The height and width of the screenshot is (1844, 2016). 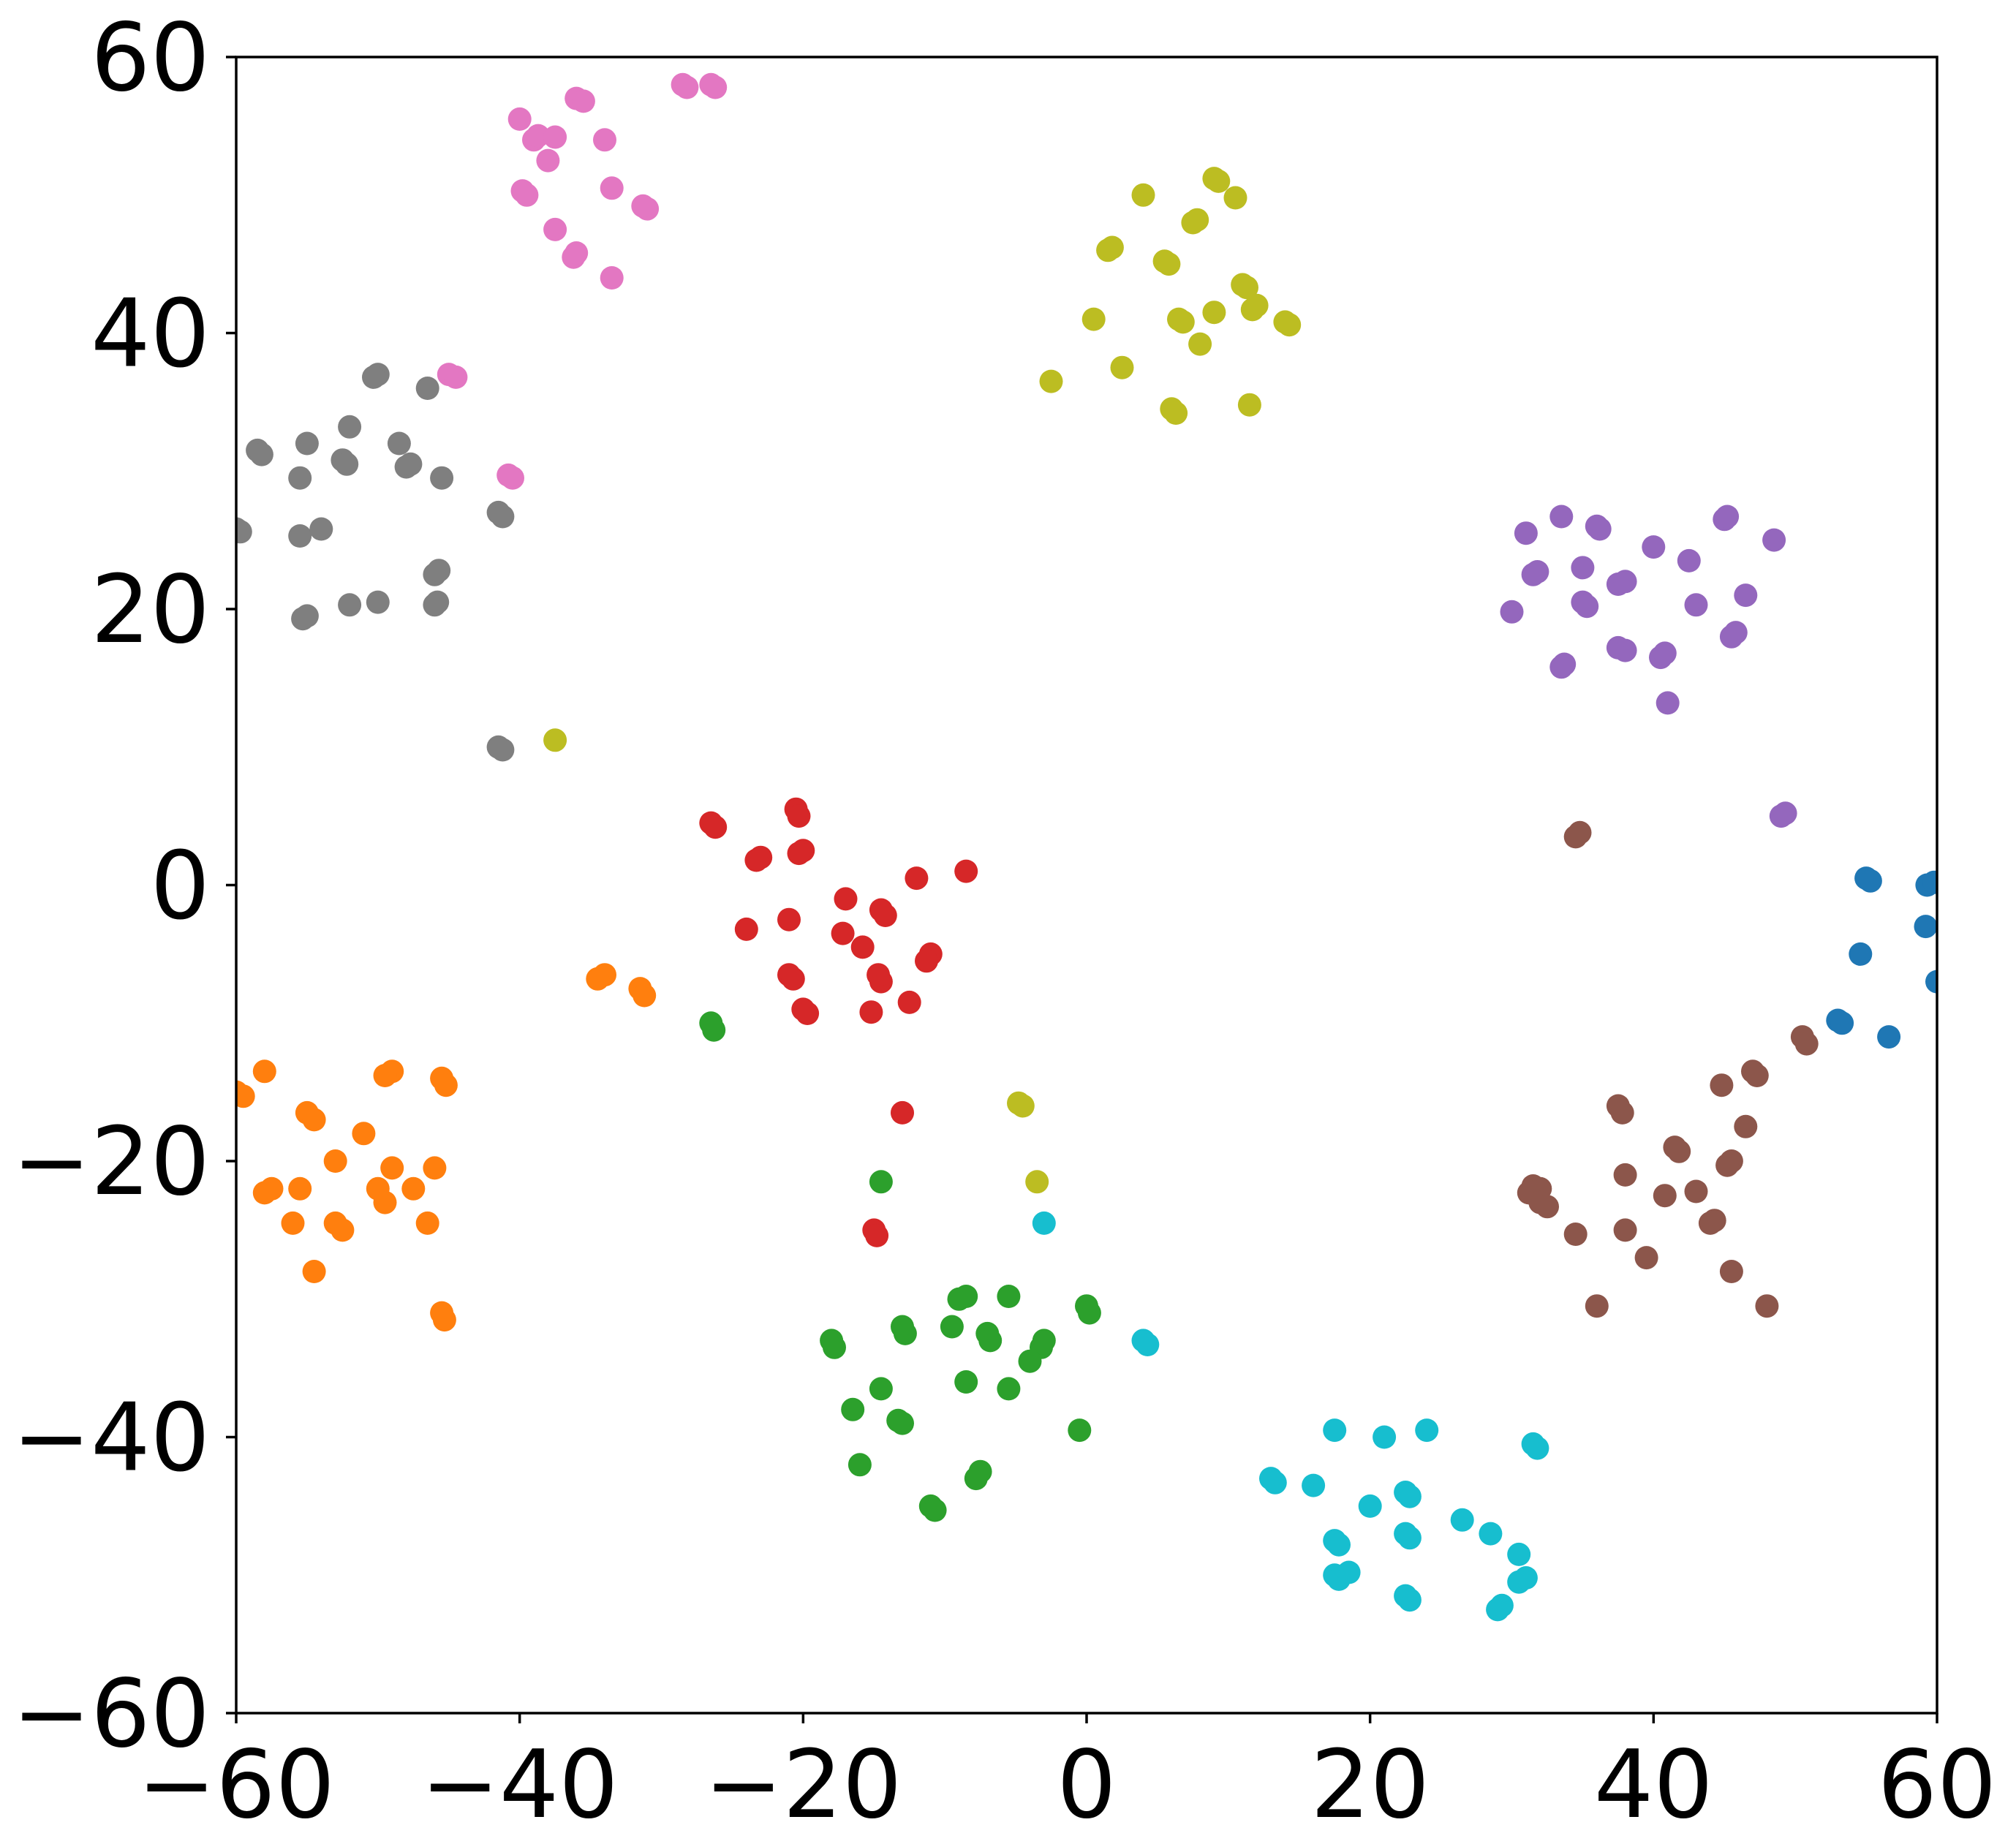 I want to click on y-tick-label: −60, so click(x=111, y=1714).